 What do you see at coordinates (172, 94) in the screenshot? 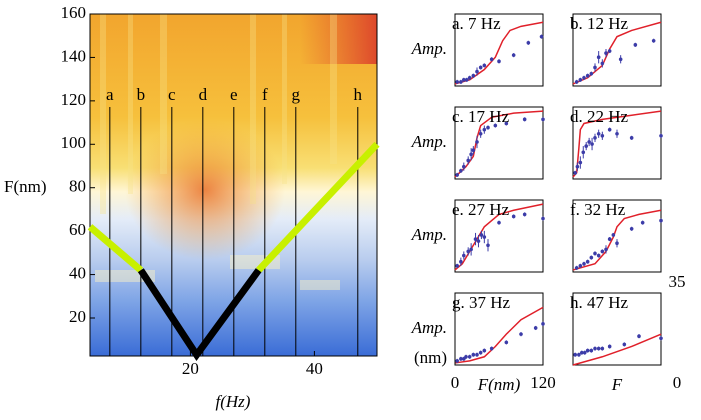
I see `v-line-label: c` at bounding box center [172, 94].